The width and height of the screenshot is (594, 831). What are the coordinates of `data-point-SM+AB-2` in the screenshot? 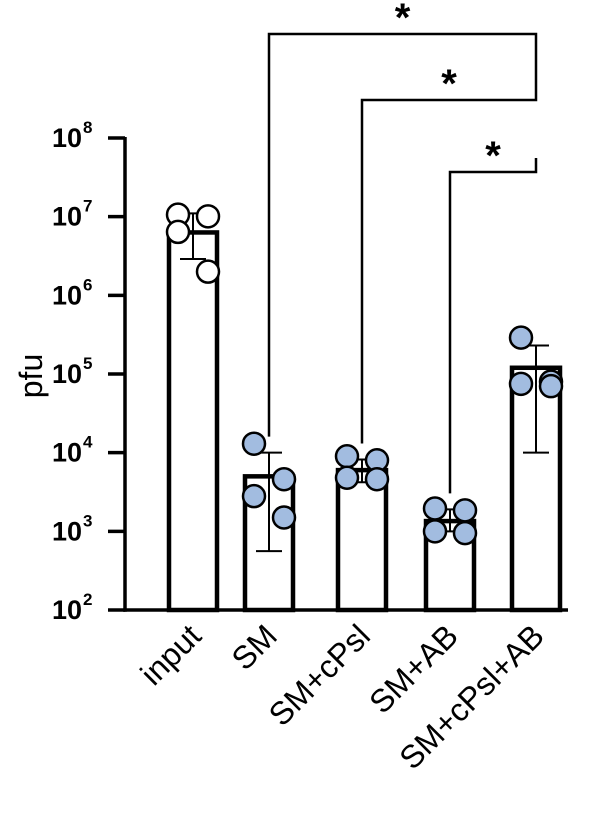 It's located at (435, 531).